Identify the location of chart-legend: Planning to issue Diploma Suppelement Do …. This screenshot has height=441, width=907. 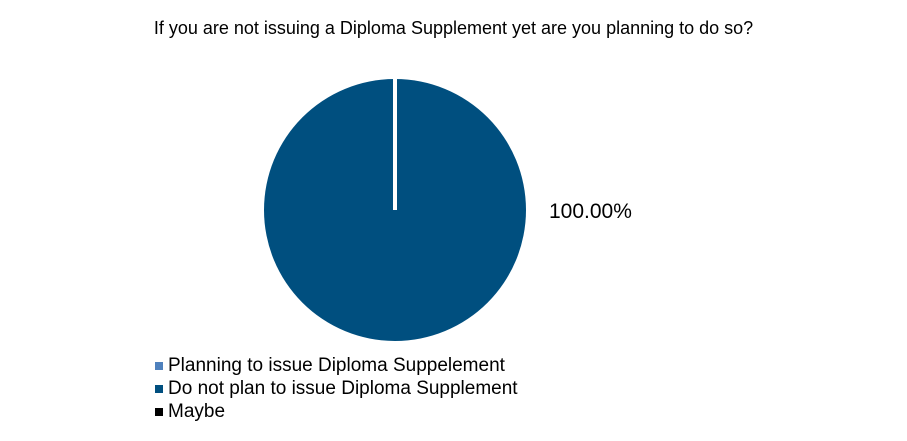
(336, 388).